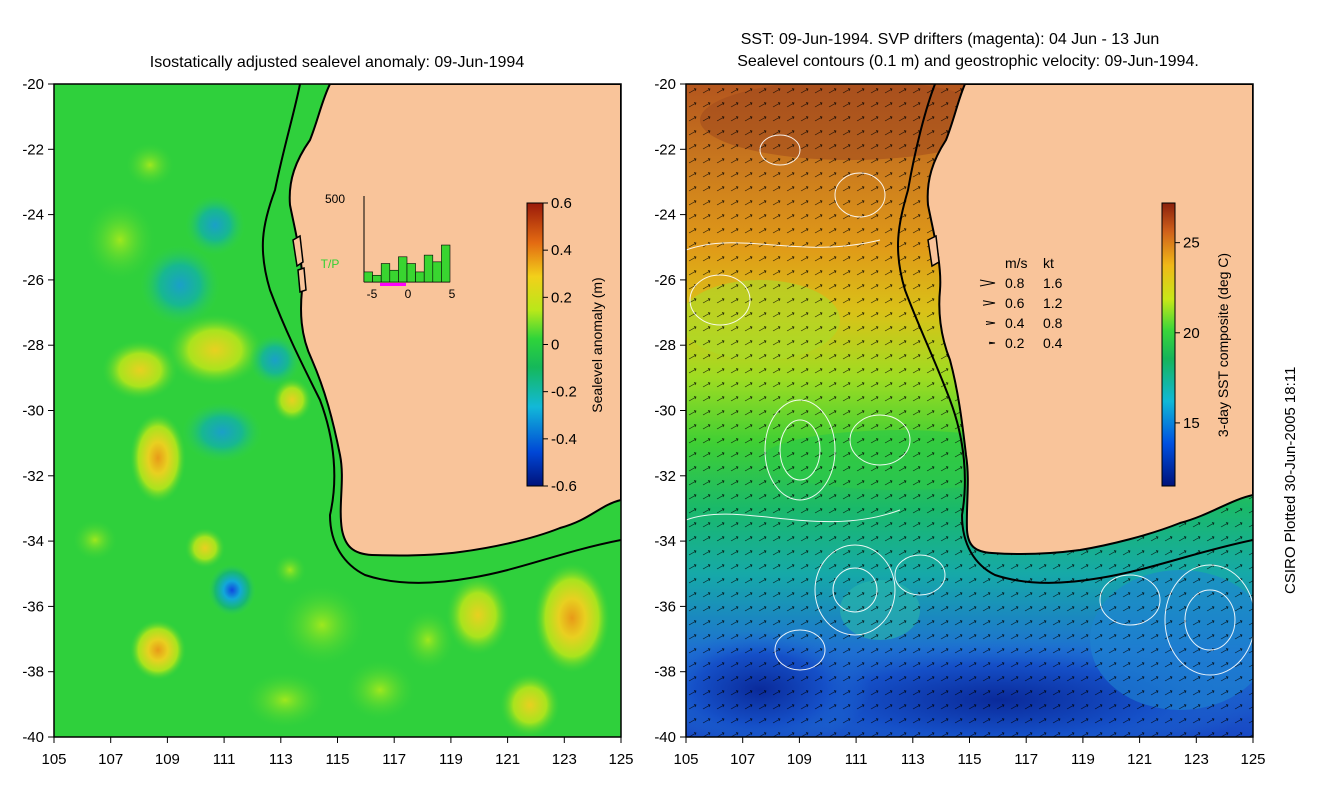 This screenshot has width=1320, height=810. Describe the element at coordinates (1015, 303) in the screenshot. I see `vel-ms-value: 0.6` at that location.